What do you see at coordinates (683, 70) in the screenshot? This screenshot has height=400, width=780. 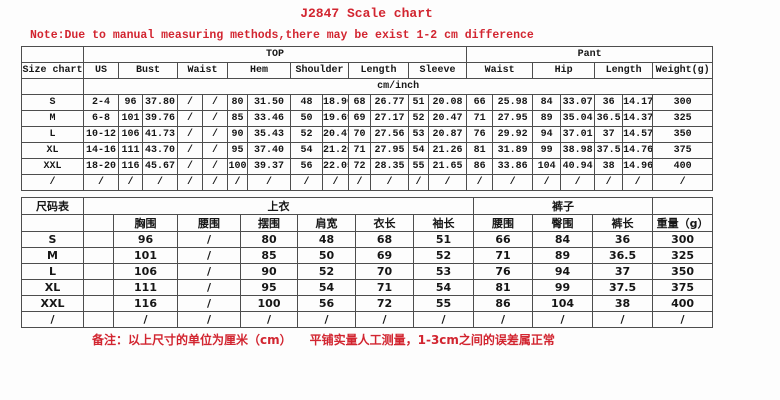 I see `column-header-weight: Weight(g)` at bounding box center [683, 70].